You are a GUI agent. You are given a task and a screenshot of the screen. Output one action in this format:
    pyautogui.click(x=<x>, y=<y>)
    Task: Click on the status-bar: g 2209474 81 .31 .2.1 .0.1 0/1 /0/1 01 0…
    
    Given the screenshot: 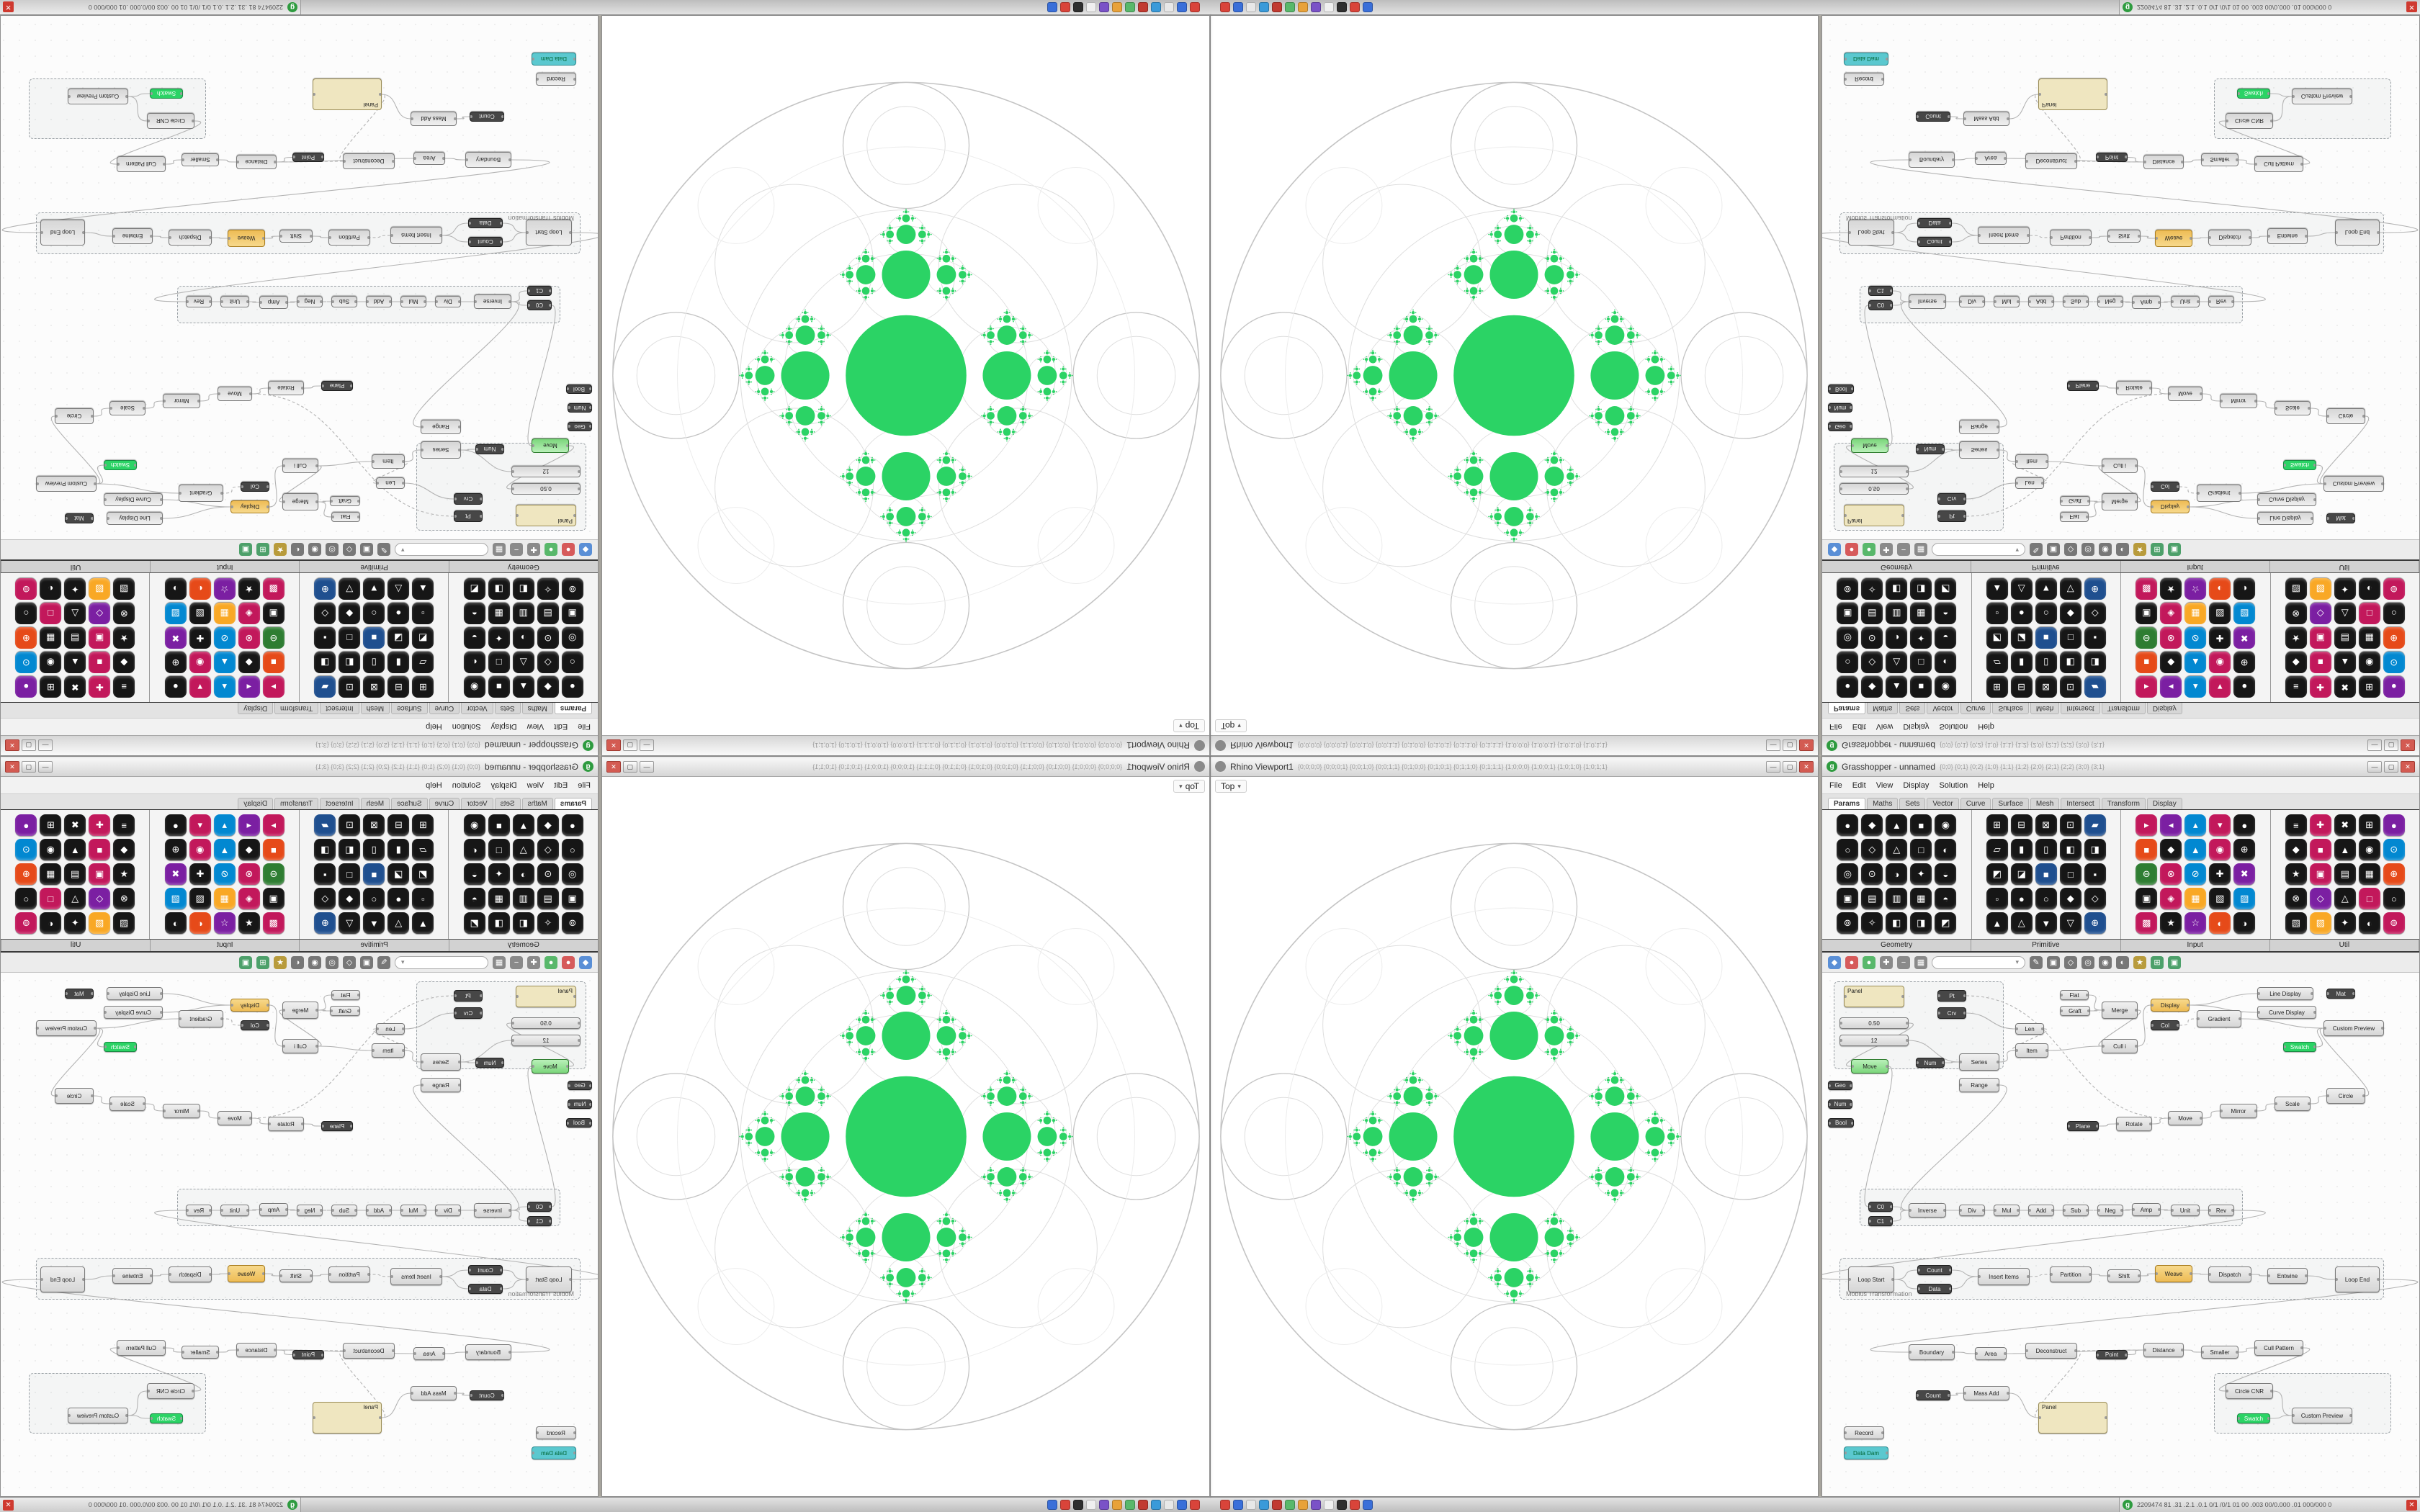 What is the action you would take?
    pyautogui.click(x=2269, y=1505)
    